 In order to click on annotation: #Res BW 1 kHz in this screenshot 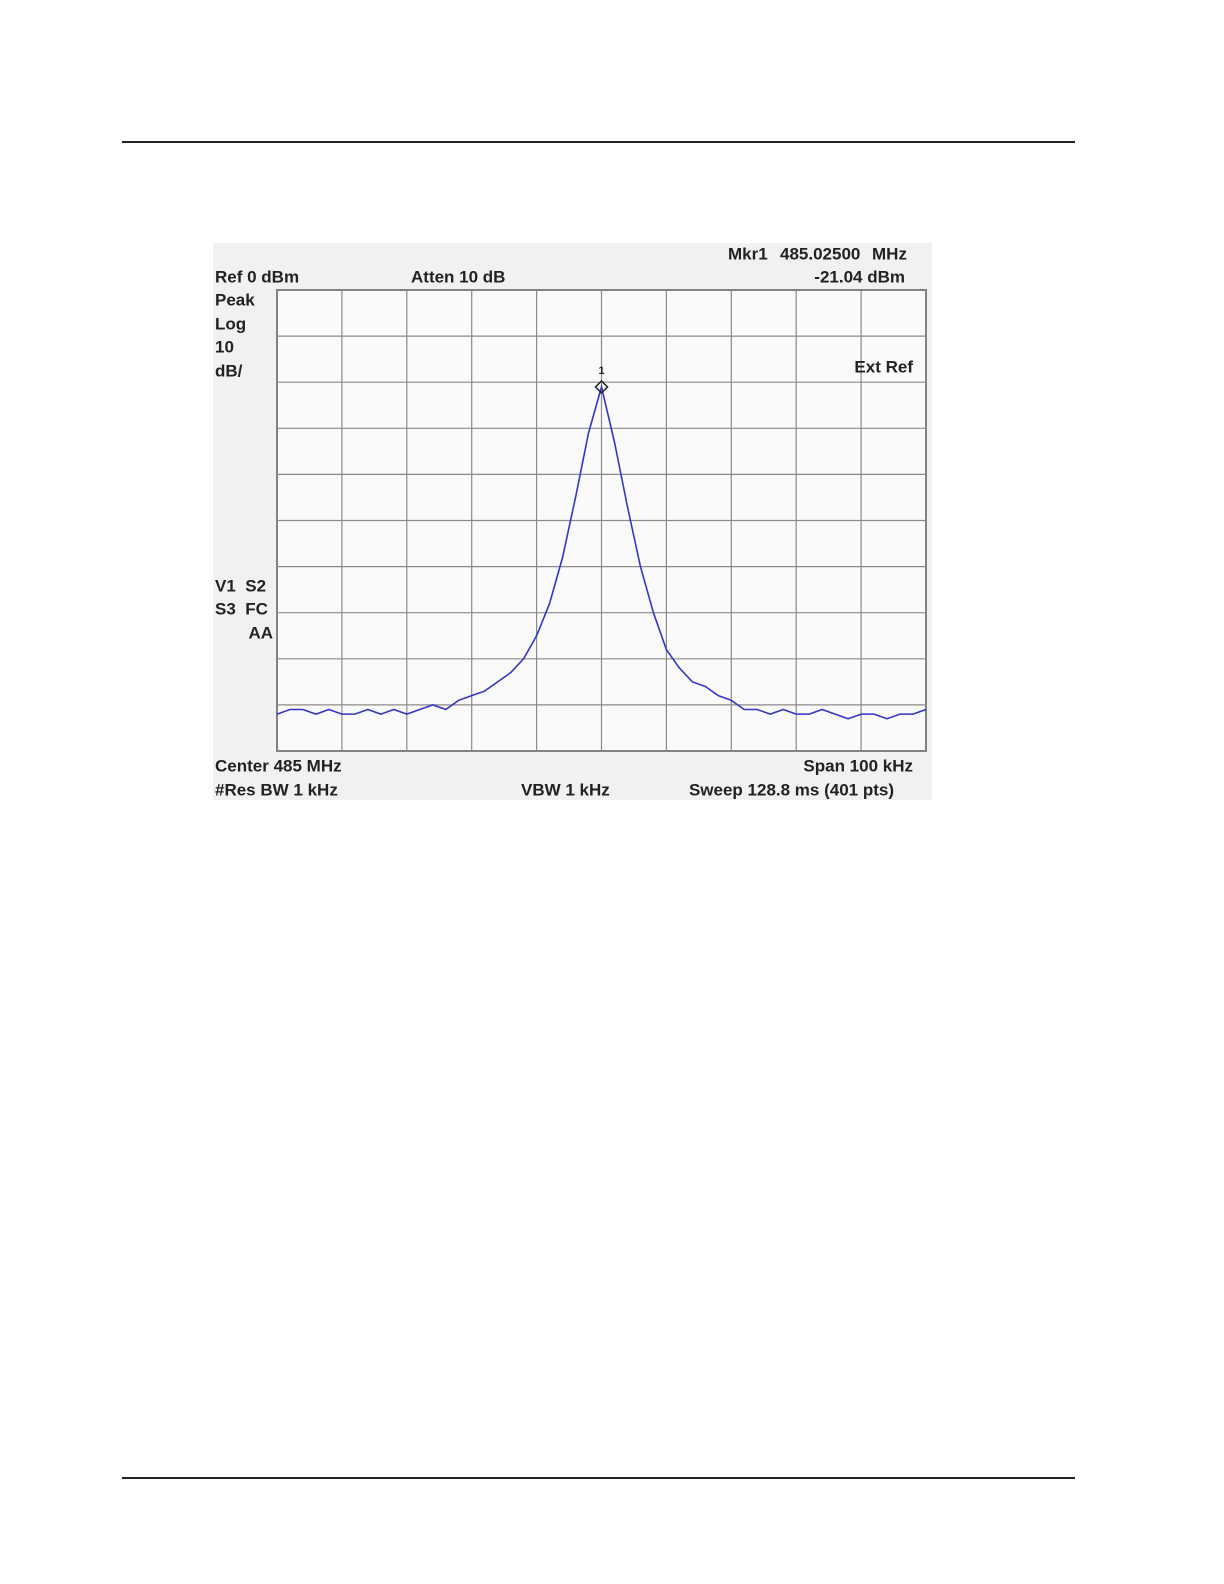, I will do `click(276, 789)`.